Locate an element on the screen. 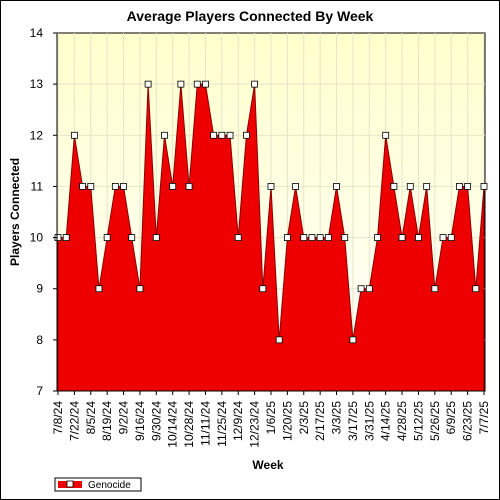 The image size is (500, 500). x-tick-label: 12/23/24 is located at coordinates (255, 424).